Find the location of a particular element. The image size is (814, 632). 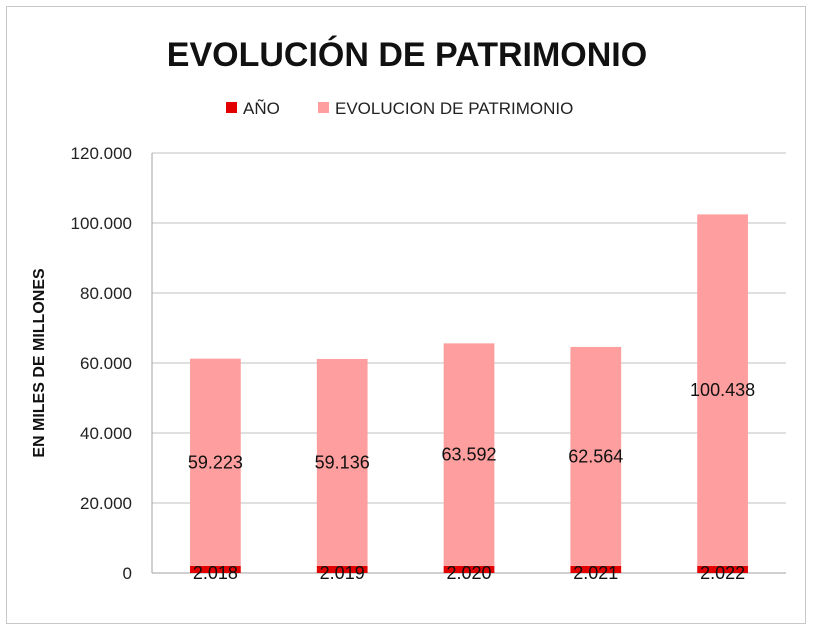

legend-label-ano: AÑO is located at coordinates (261, 108).